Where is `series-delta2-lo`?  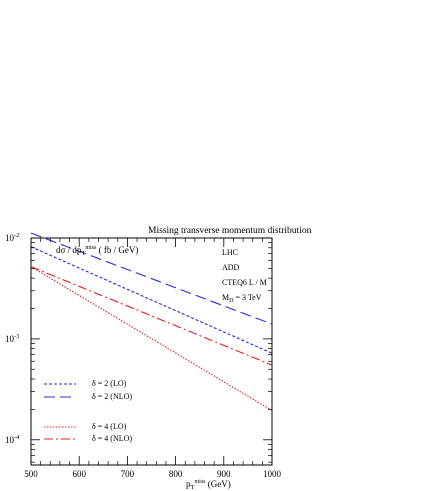 series-delta2-lo is located at coordinates (151, 300).